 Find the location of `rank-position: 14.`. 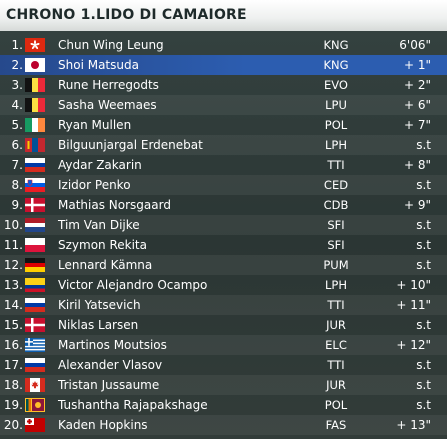

rank-position: 14. is located at coordinates (13, 305).